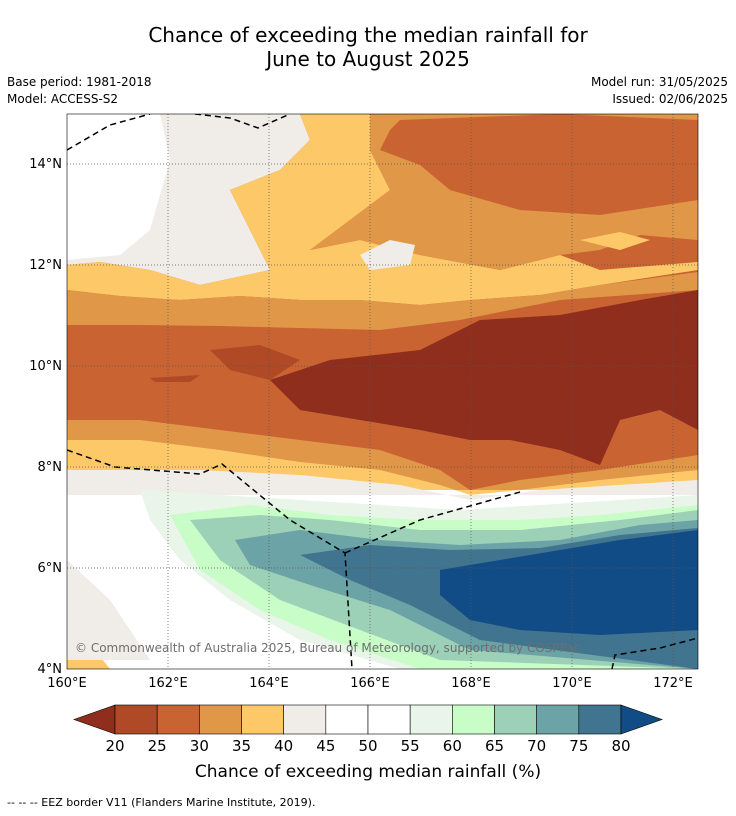 The image size is (736, 816). I want to click on lat-axis: 14°N 12°N 10°N 8°N 6°N 4°N, so click(45, 417).